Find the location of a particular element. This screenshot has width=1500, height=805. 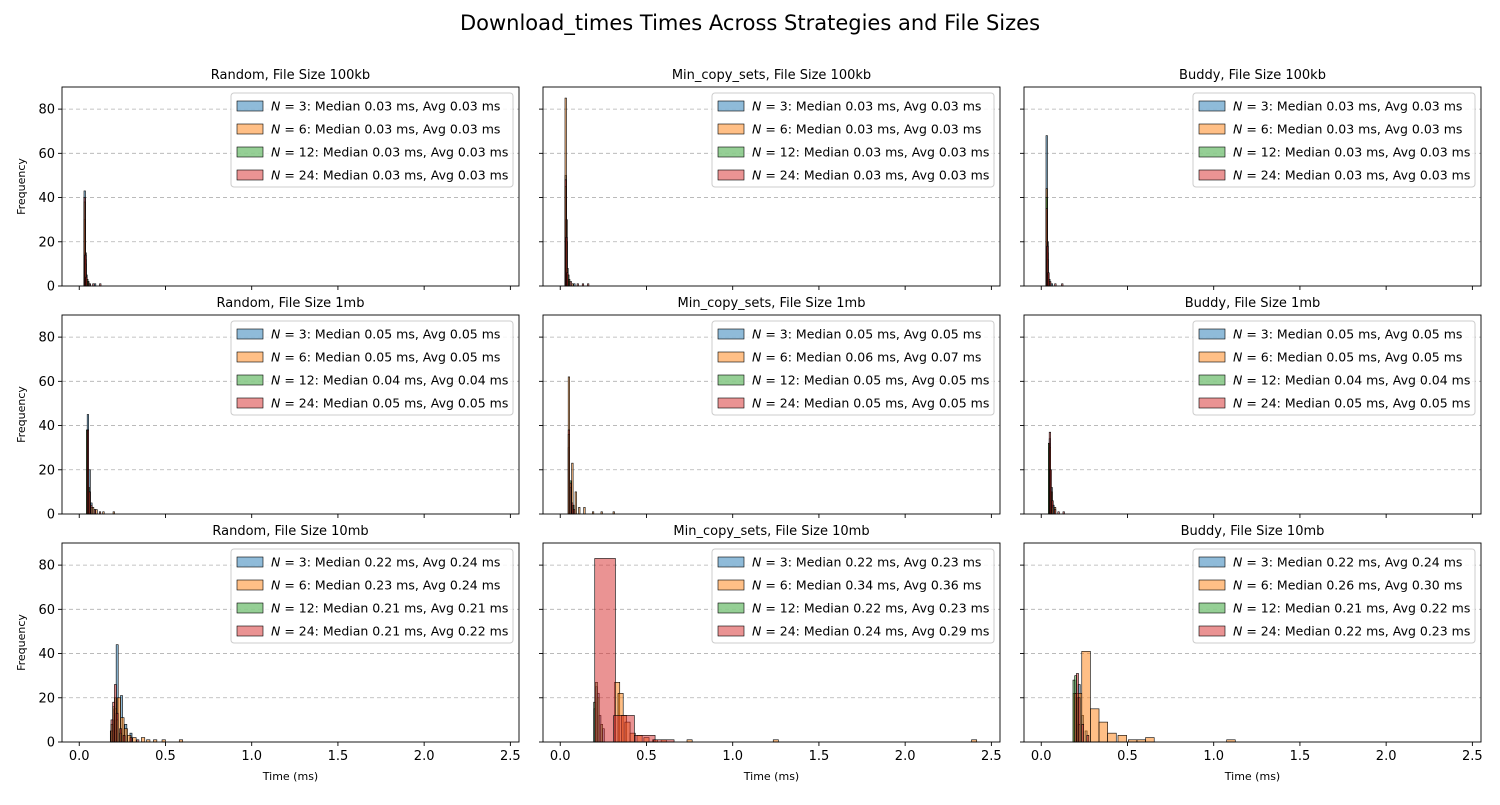

legend-entry: N = 6: Median 0.06 ms, Avg 0.07 ms is located at coordinates (866, 357).